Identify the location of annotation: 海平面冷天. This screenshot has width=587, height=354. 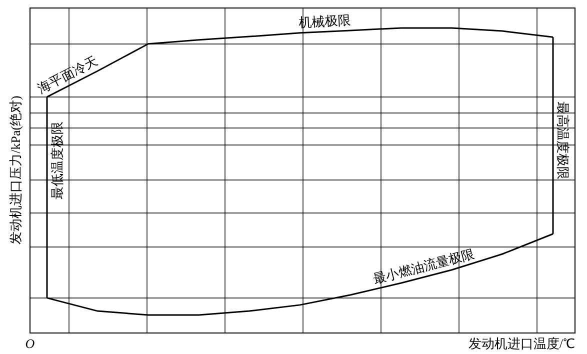
(67, 74).